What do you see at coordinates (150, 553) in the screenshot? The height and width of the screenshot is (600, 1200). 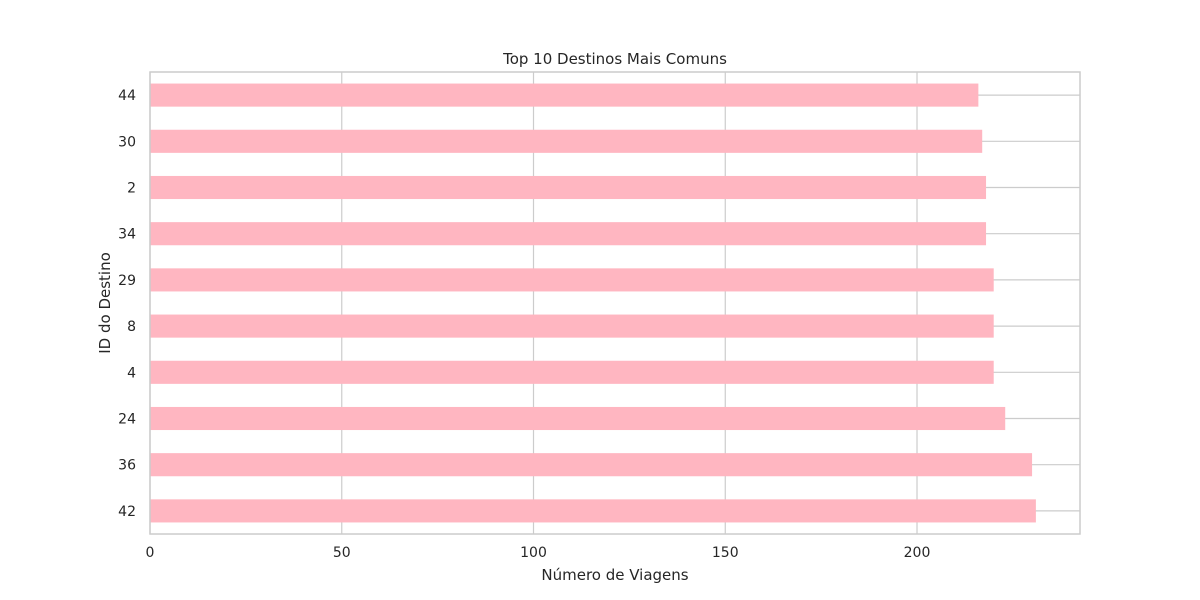 I see `x-tick-label: 0` at bounding box center [150, 553].